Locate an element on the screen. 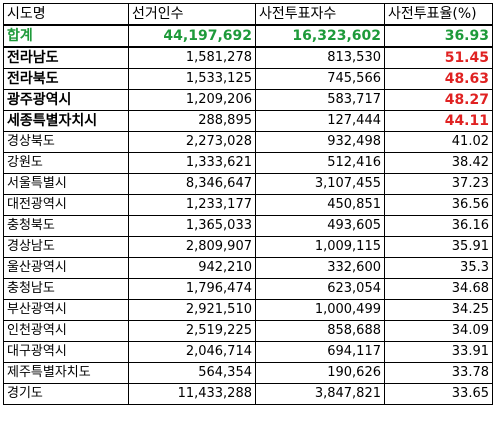 The image size is (504, 437). table-row: 대전광역시 1,233,177 450,851 36.56 is located at coordinates (248, 205).